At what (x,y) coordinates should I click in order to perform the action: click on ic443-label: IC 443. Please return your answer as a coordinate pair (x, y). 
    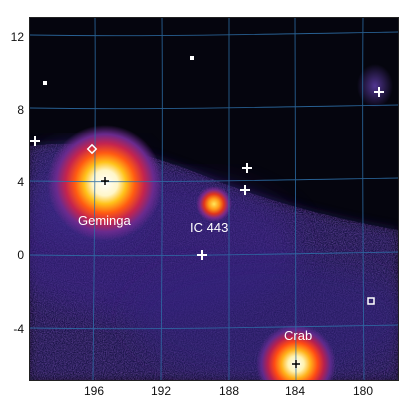
    Looking at the image, I should click on (209, 227).